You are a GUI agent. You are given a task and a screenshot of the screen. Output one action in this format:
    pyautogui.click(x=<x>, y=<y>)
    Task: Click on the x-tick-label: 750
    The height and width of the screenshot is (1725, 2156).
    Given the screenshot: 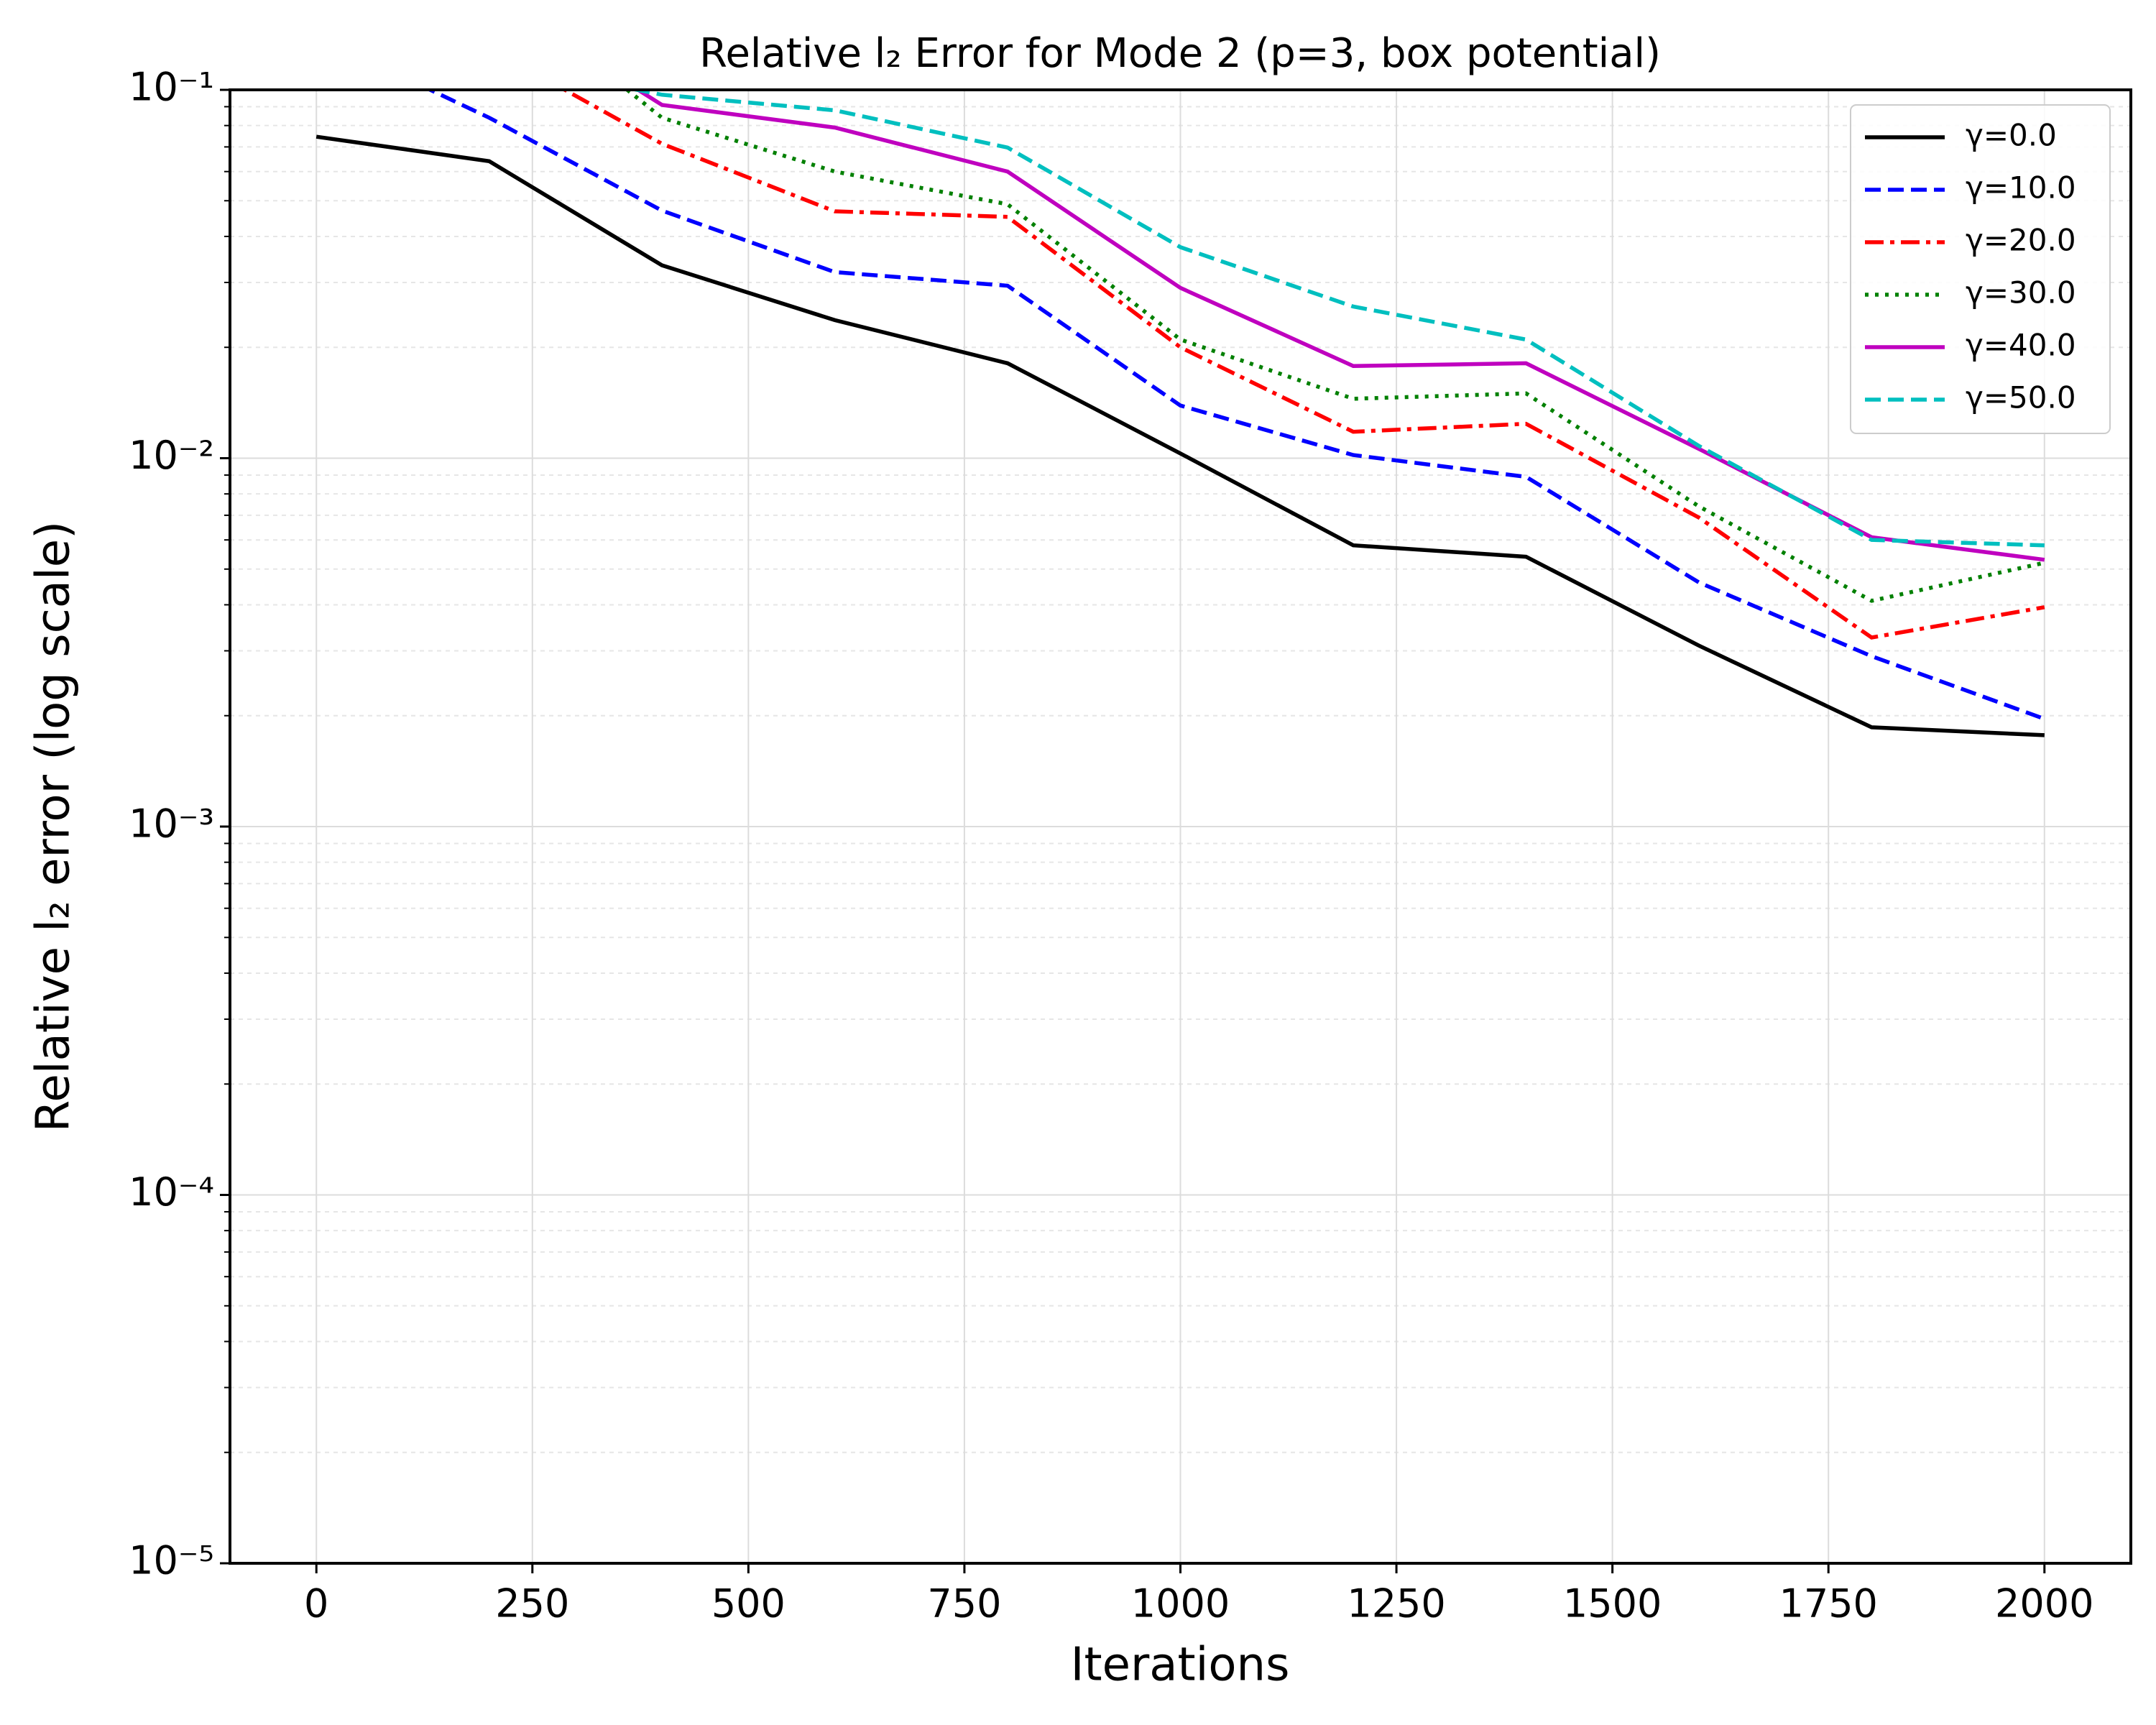 What is the action you would take?
    pyautogui.click(x=964, y=1604)
    